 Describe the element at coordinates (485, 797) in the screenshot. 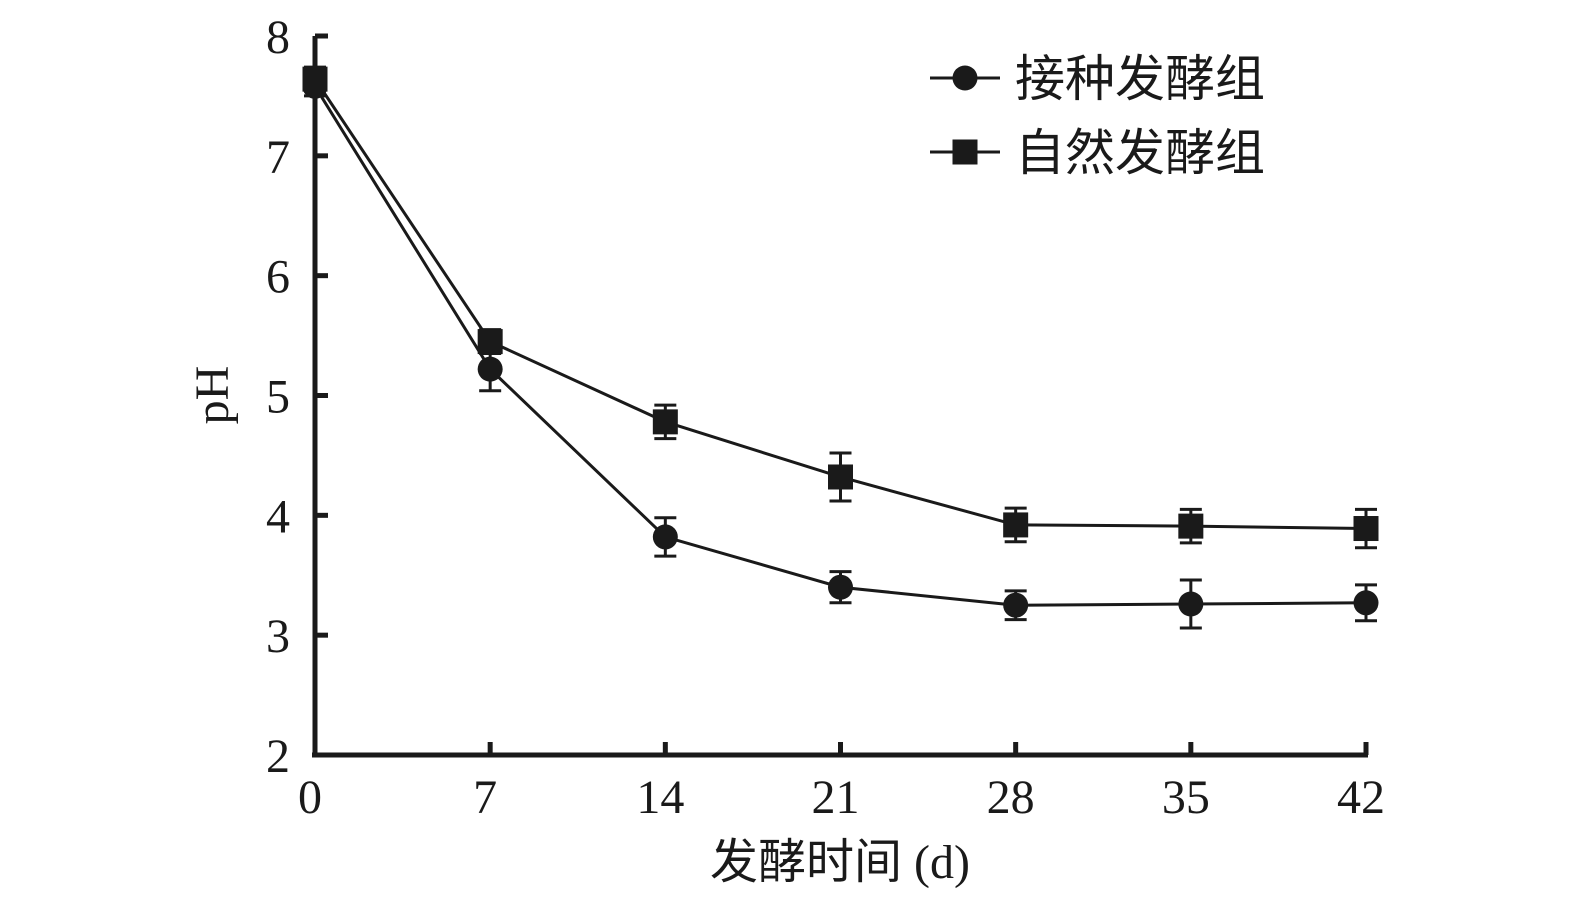

I see `x-tick-label: 7` at that location.